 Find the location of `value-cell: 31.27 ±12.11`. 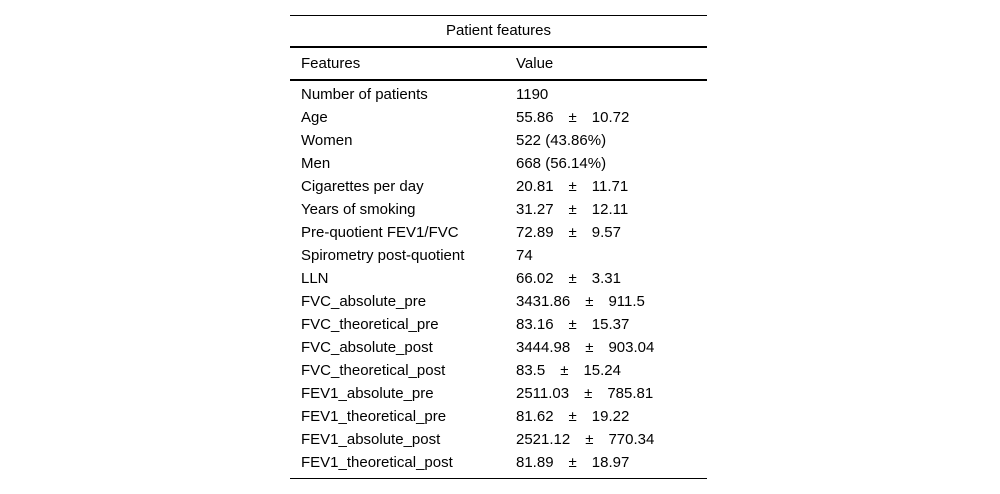

value-cell: 31.27 ±12.11 is located at coordinates (611, 209).